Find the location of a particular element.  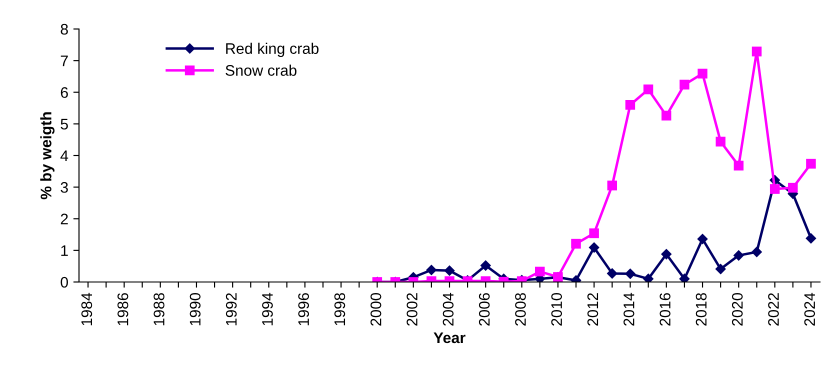

x-tick-label: 2022 is located at coordinates (773, 309).